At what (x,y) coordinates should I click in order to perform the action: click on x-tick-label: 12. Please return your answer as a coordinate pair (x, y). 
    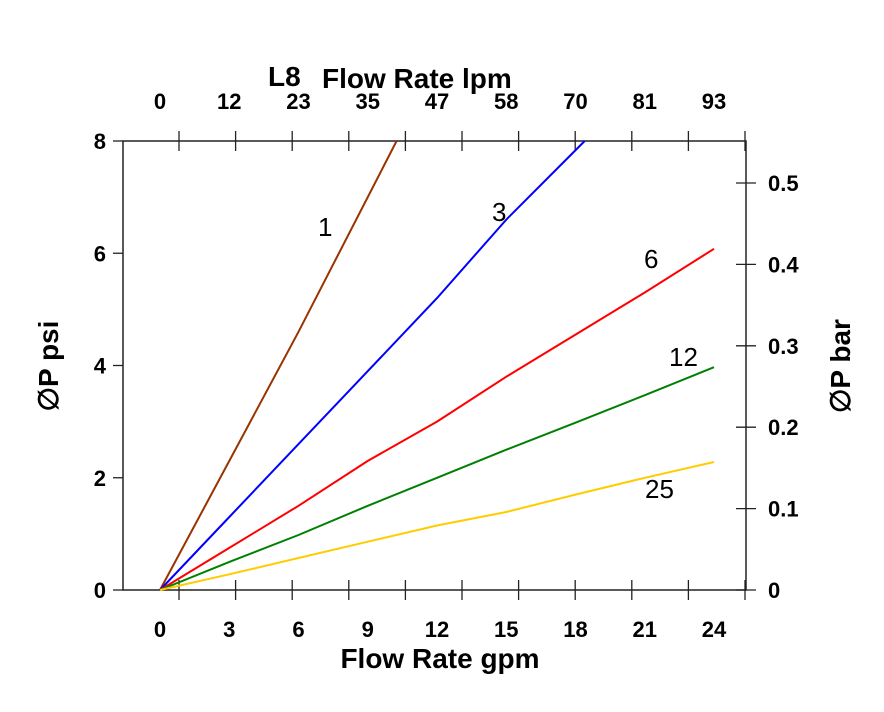
    Looking at the image, I should click on (437, 629).